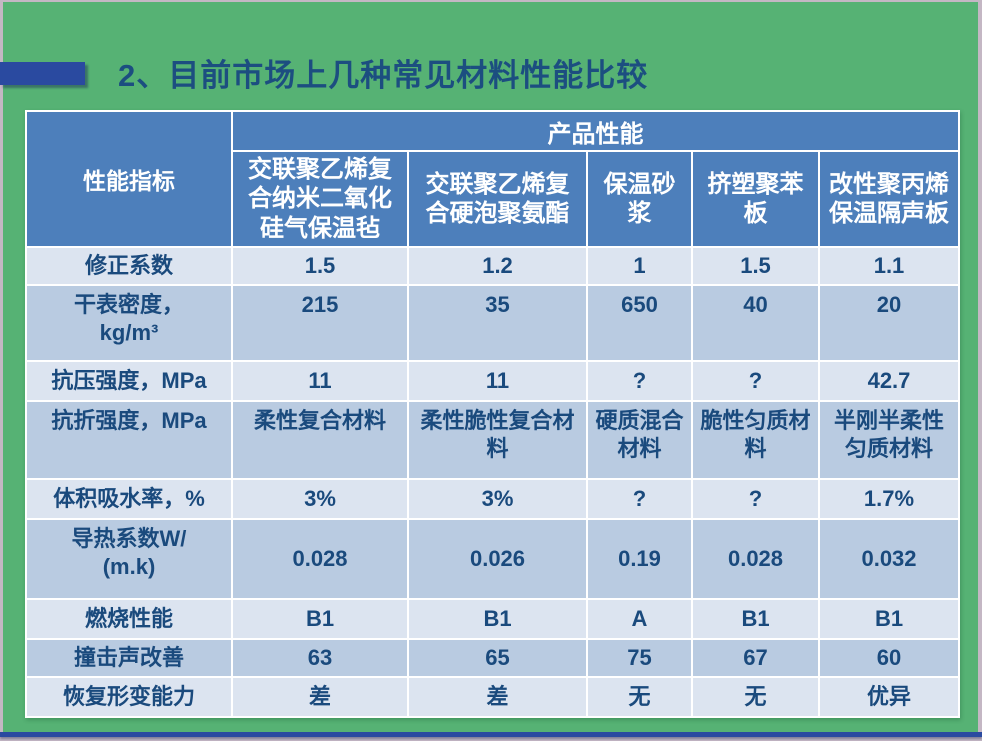  What do you see at coordinates (129, 697) in the screenshot?
I see `row-label: 恢复形变能力` at bounding box center [129, 697].